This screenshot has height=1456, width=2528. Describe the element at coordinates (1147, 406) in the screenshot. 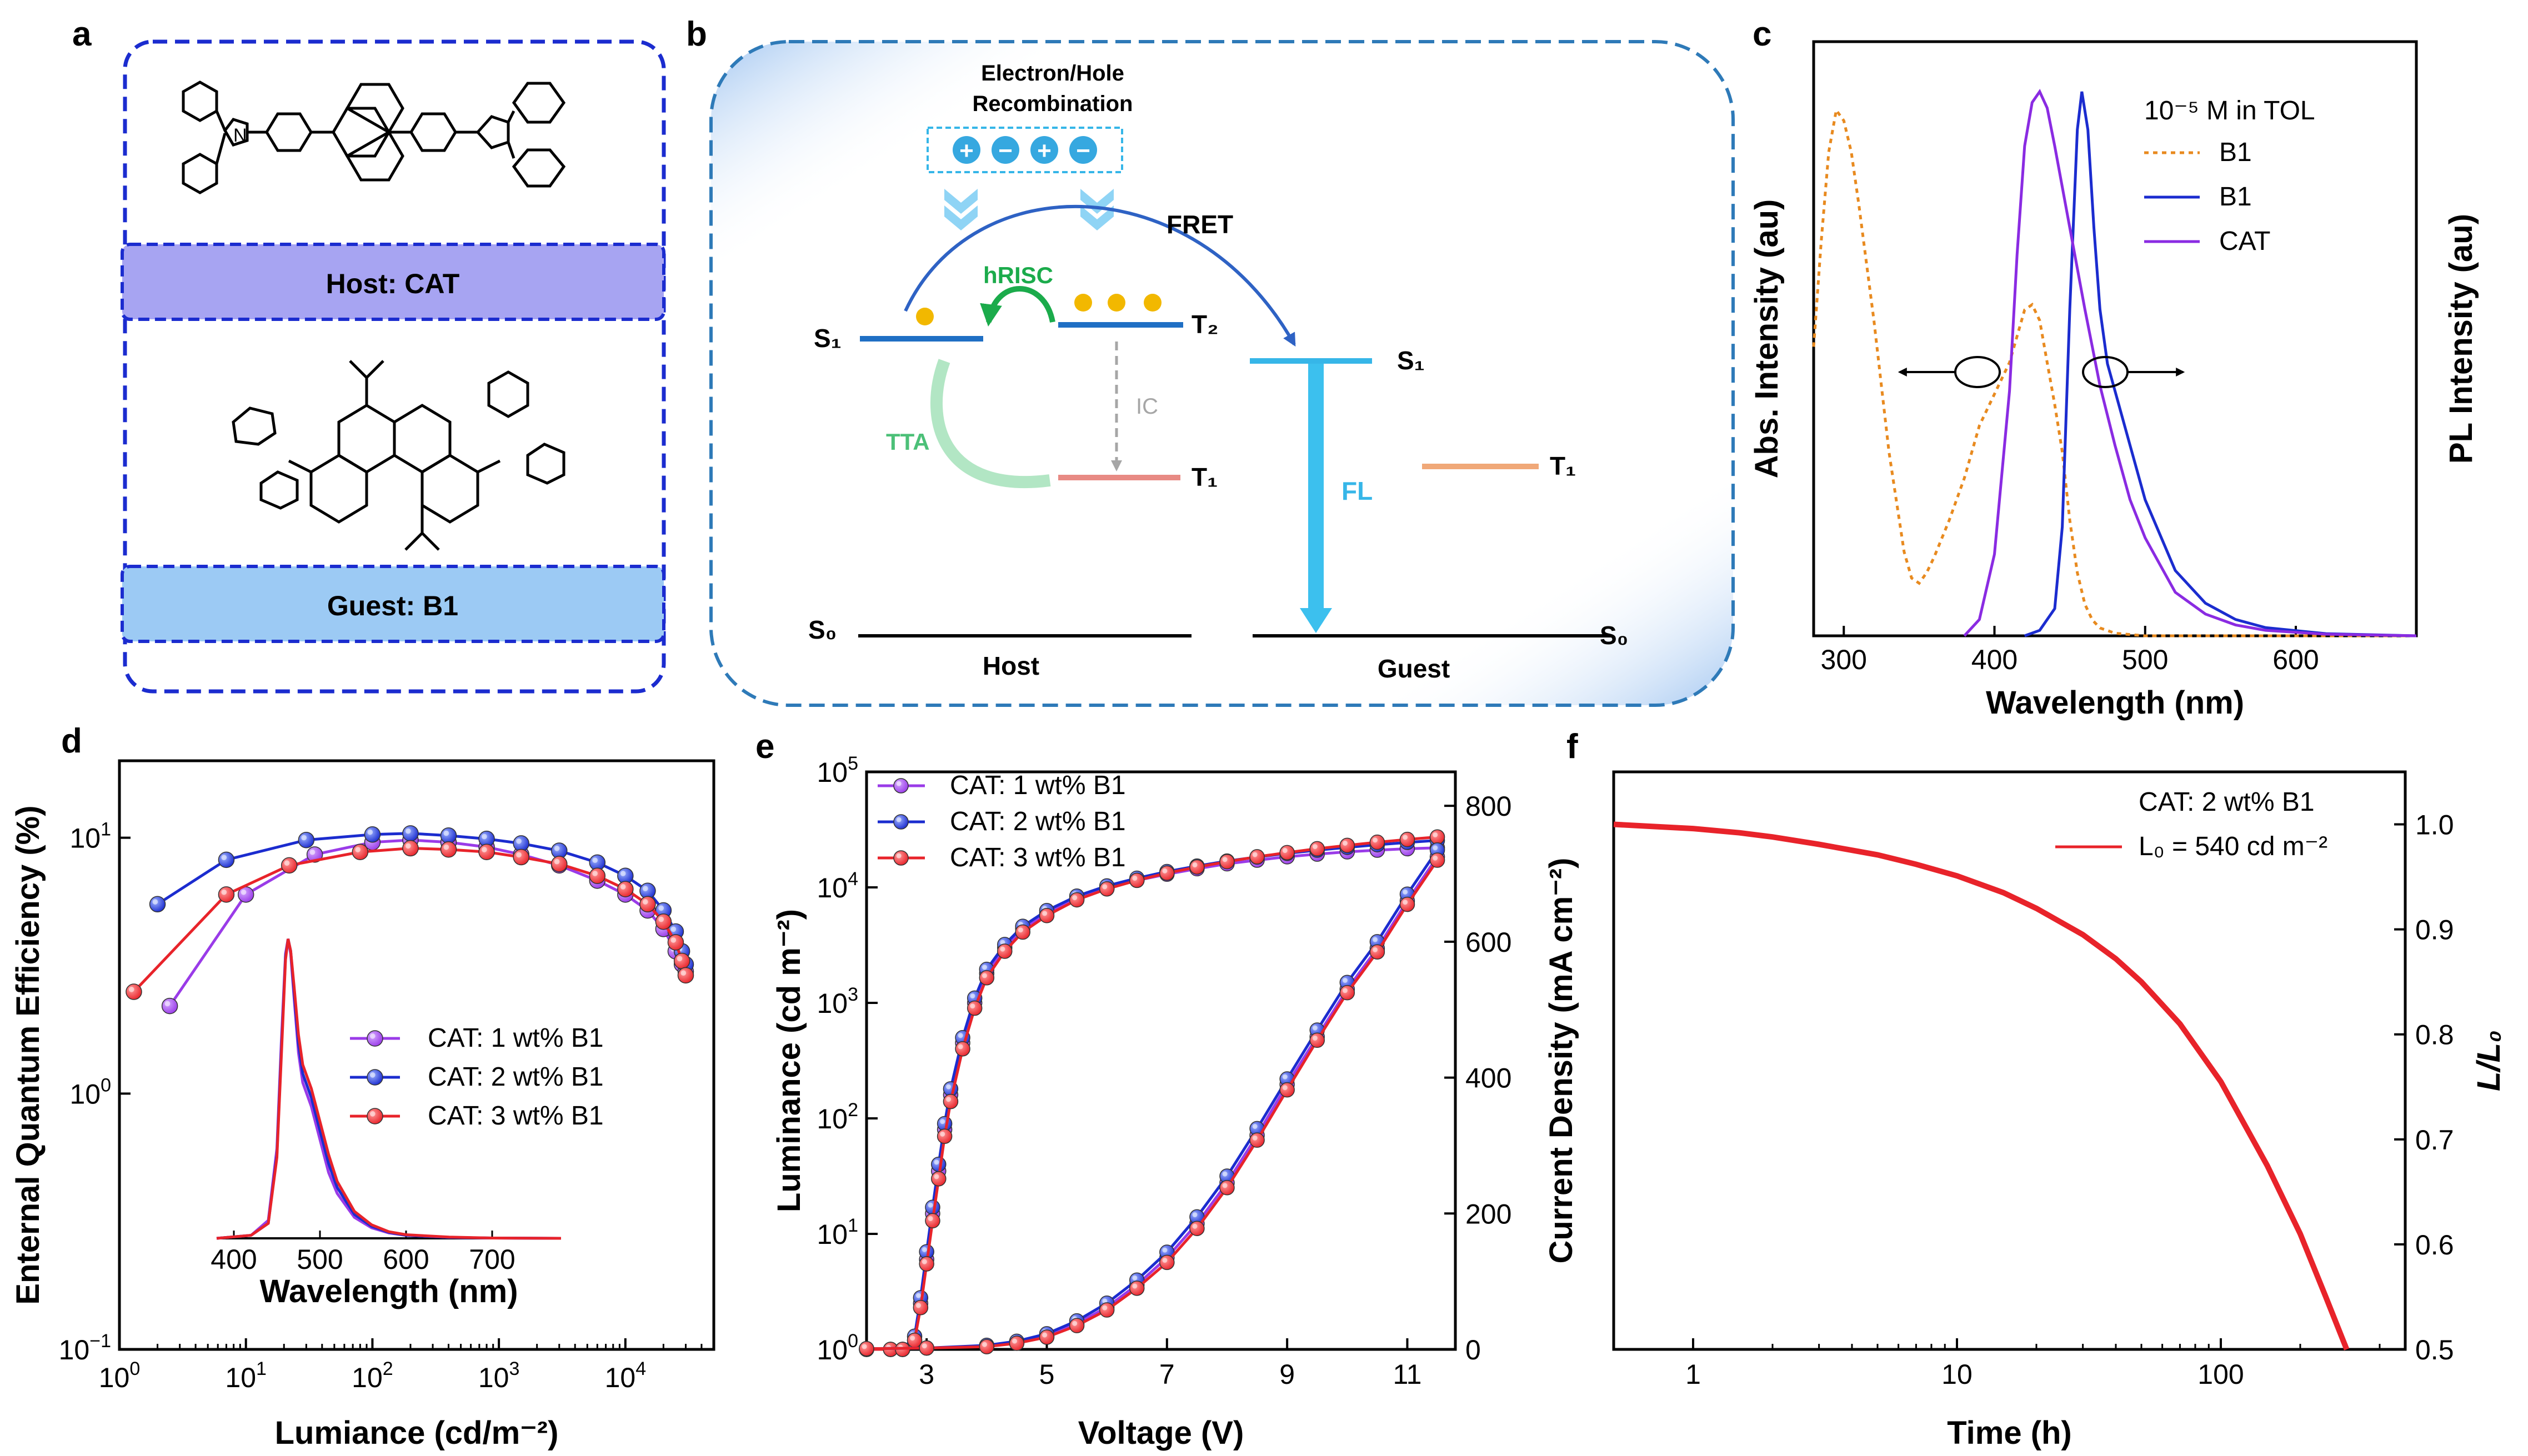

I see `ic-label: IC` at that location.